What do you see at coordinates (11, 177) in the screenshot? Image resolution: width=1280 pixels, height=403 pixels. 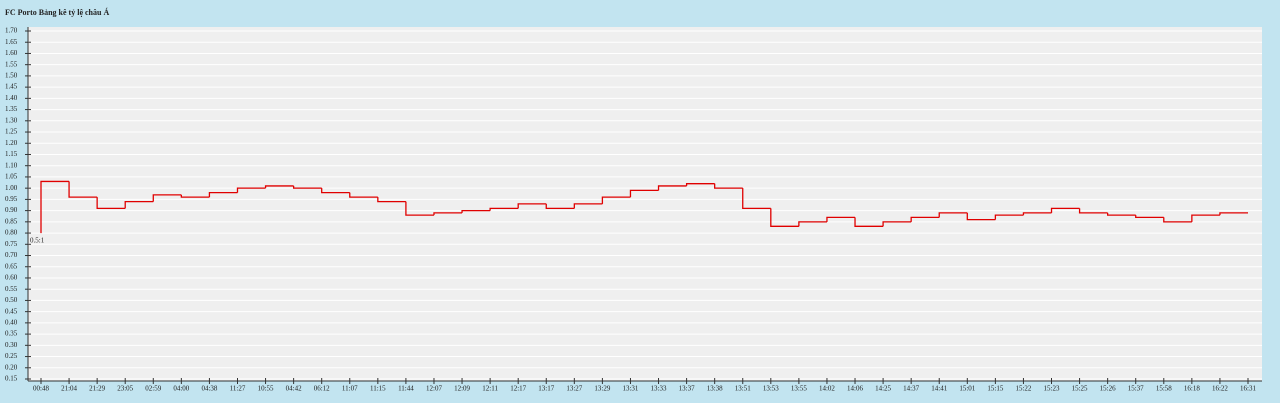 I see `y-tick-label: 1.05` at bounding box center [11, 177].